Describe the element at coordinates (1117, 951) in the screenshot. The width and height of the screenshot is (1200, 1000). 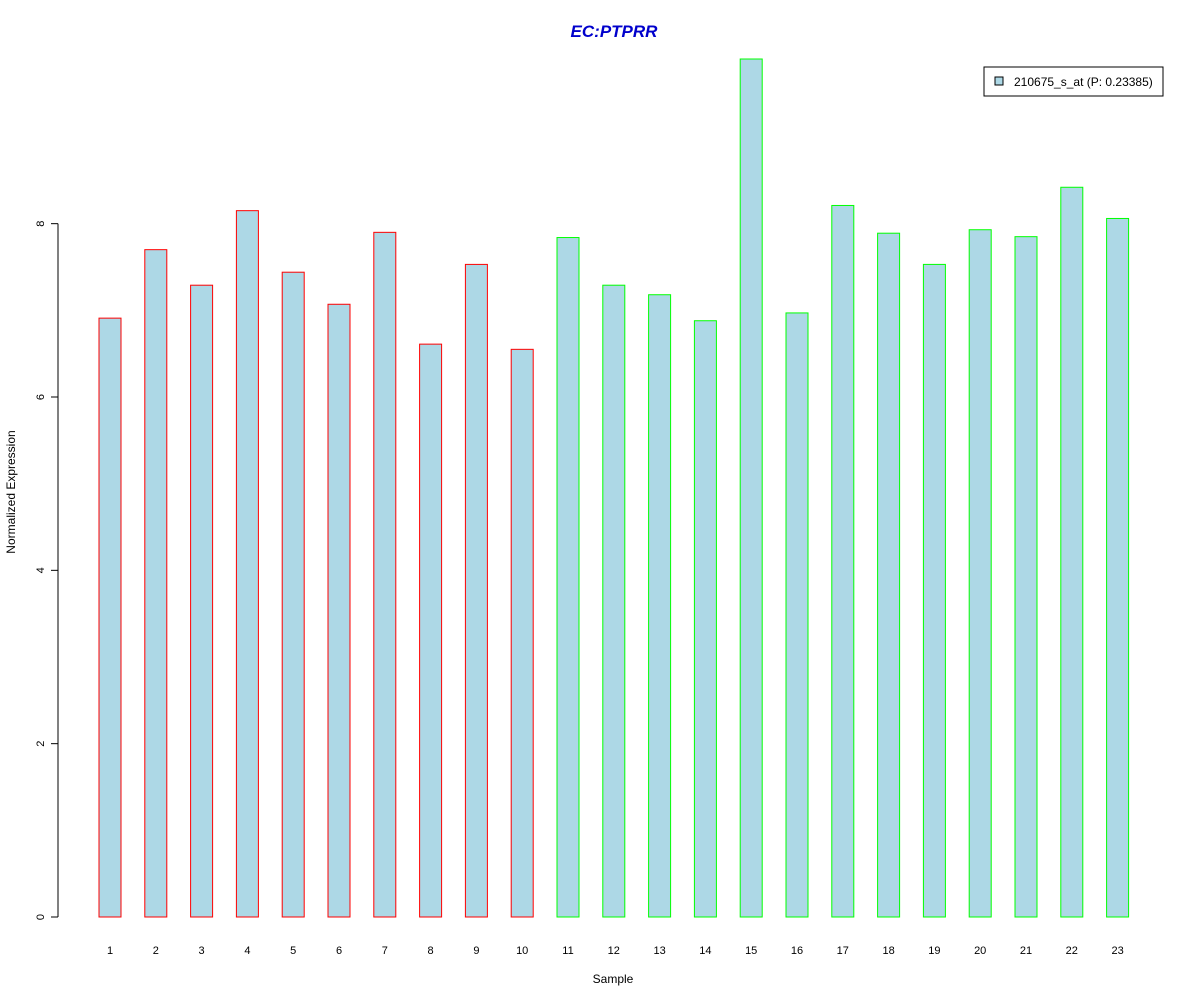
I see `x-tick-label: 23` at that location.